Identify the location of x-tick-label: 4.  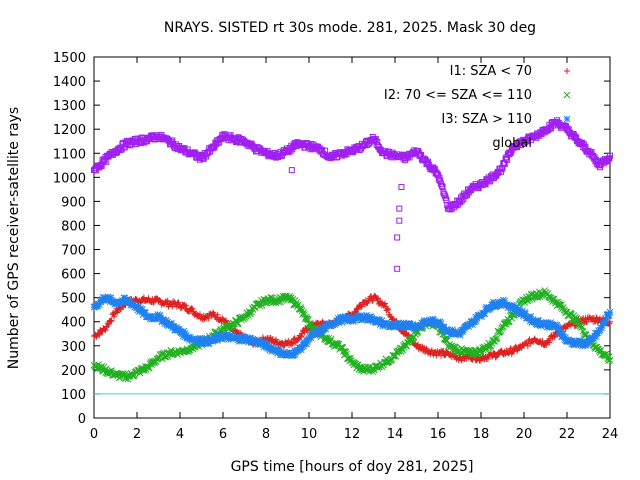
(180, 434).